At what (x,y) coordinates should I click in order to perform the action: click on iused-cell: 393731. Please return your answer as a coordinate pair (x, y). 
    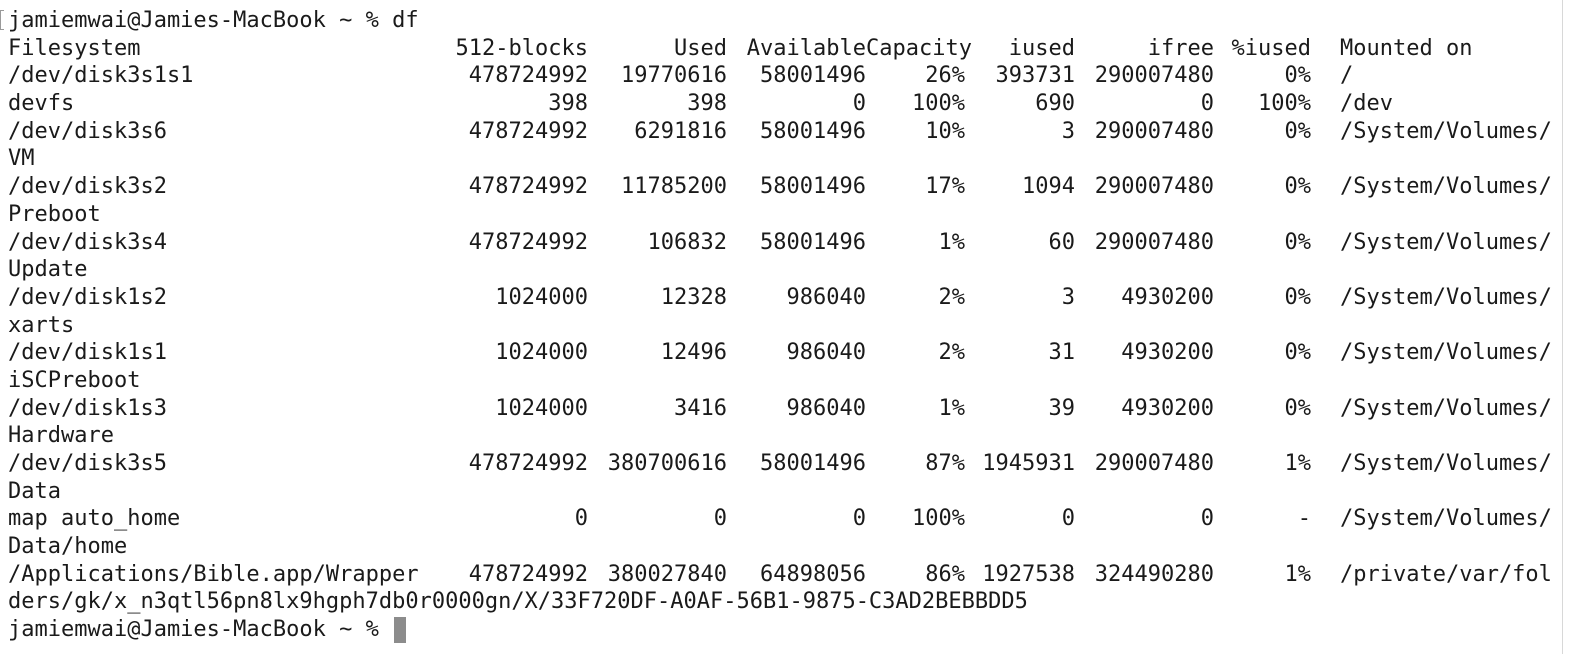
    Looking at the image, I should click on (1035, 76).